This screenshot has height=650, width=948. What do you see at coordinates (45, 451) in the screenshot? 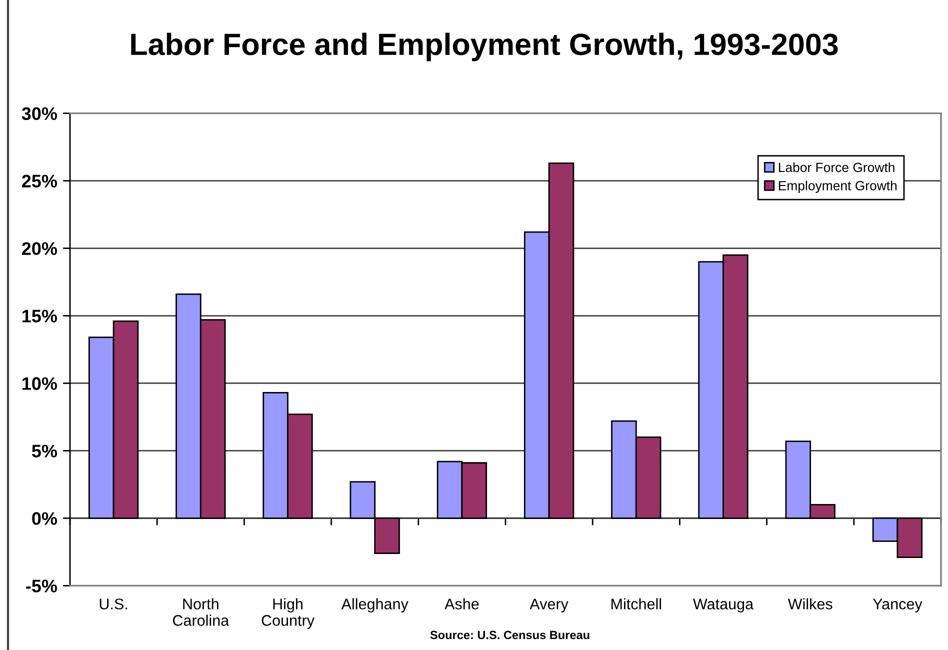
I see `y-tick-label: 5%` at bounding box center [45, 451].